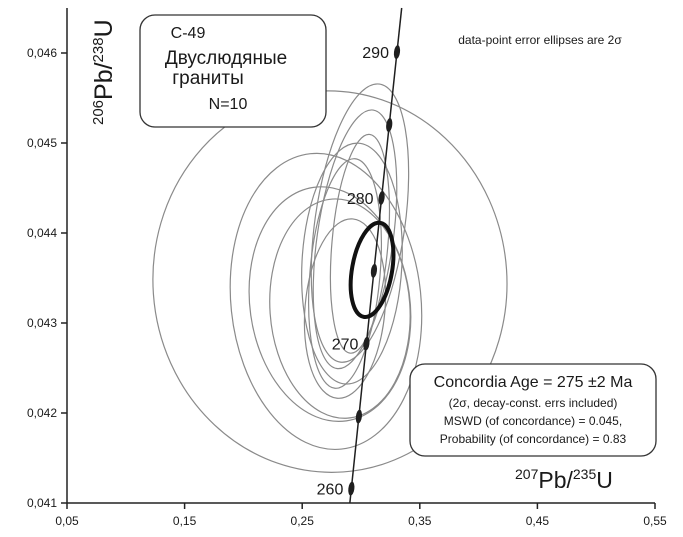 Image resolution: width=683 pixels, height=537 pixels. What do you see at coordinates (399, 30) in the screenshot?
I see `concordia-extension` at bounding box center [399, 30].